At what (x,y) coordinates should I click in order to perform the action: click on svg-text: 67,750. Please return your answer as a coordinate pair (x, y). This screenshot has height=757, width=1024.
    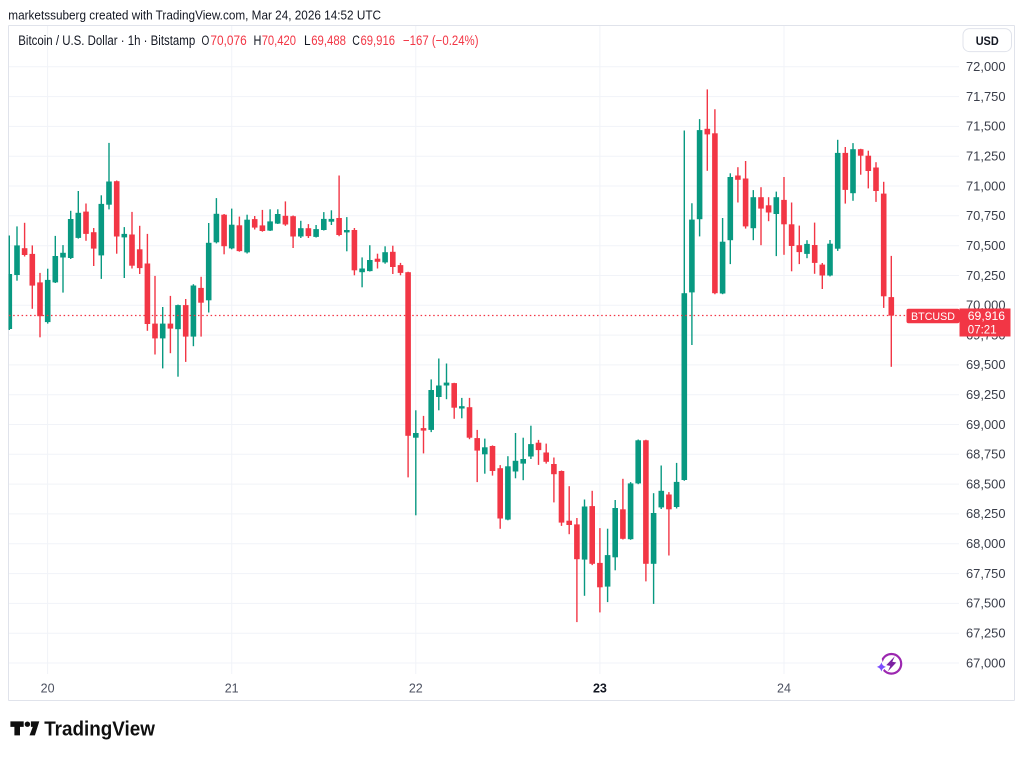
    Looking at the image, I should click on (986, 574).